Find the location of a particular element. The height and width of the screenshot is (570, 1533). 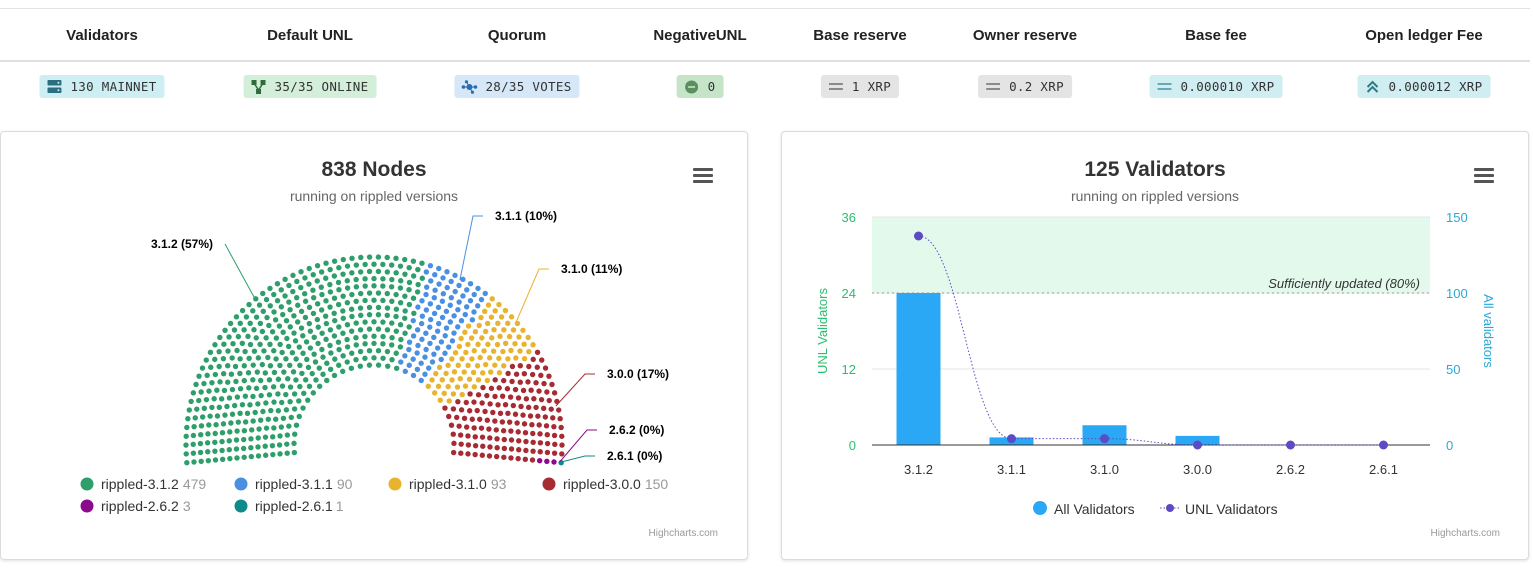

legend-item: rippled-3.0.0 150 is located at coordinates (605, 484).